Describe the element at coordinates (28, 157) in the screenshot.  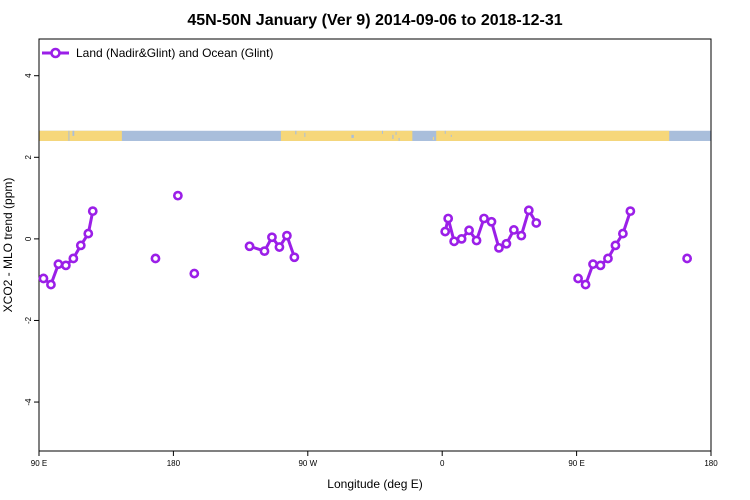
I see `y-tick-label: 2` at that location.